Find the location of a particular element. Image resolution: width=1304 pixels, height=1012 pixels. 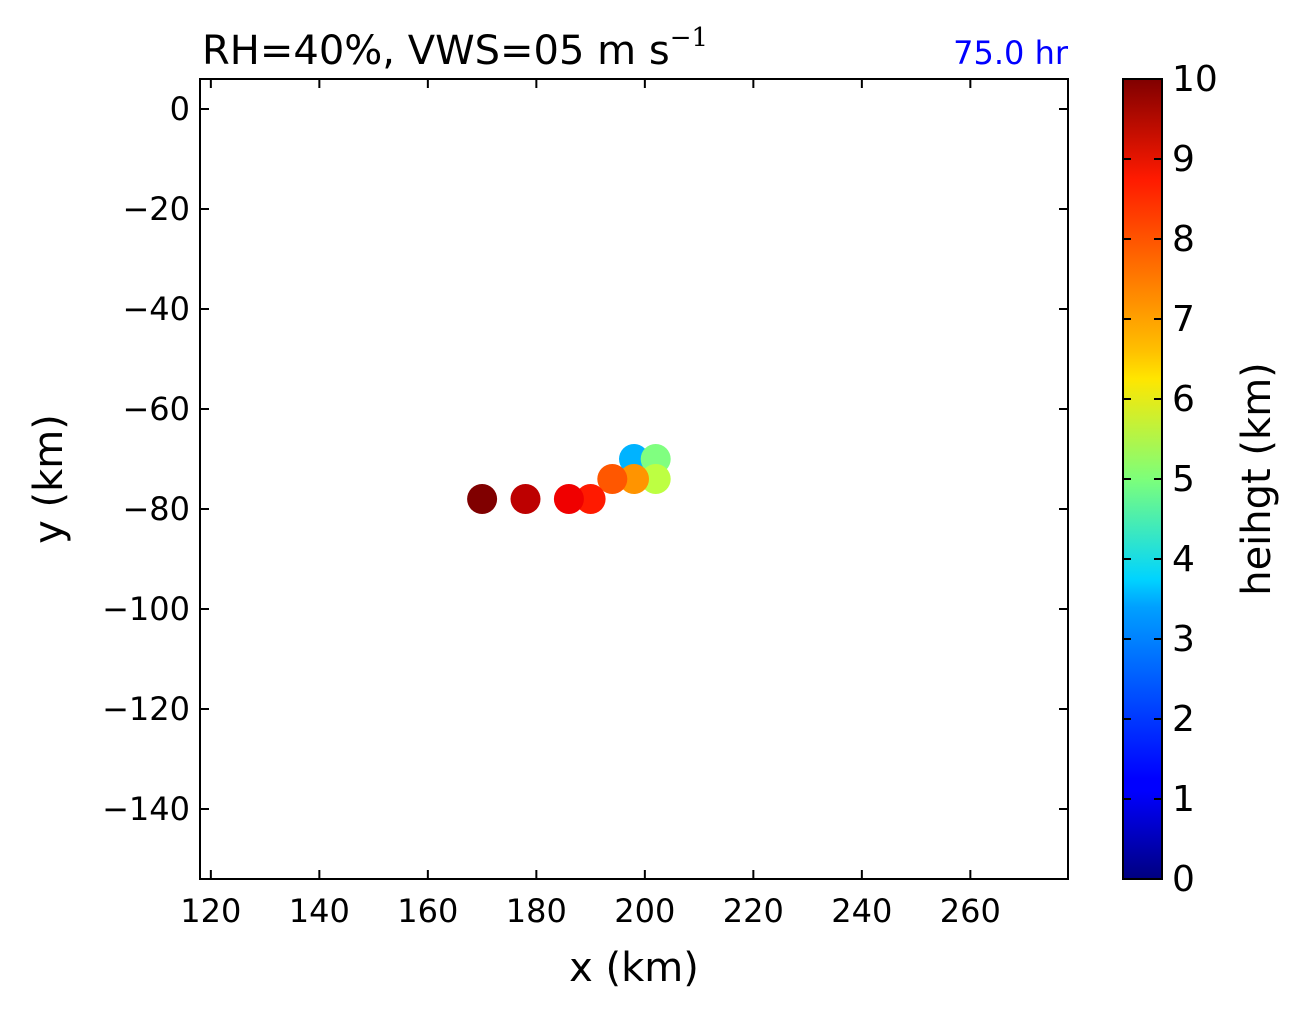

x-tick-label: 140 is located at coordinates (319, 911).